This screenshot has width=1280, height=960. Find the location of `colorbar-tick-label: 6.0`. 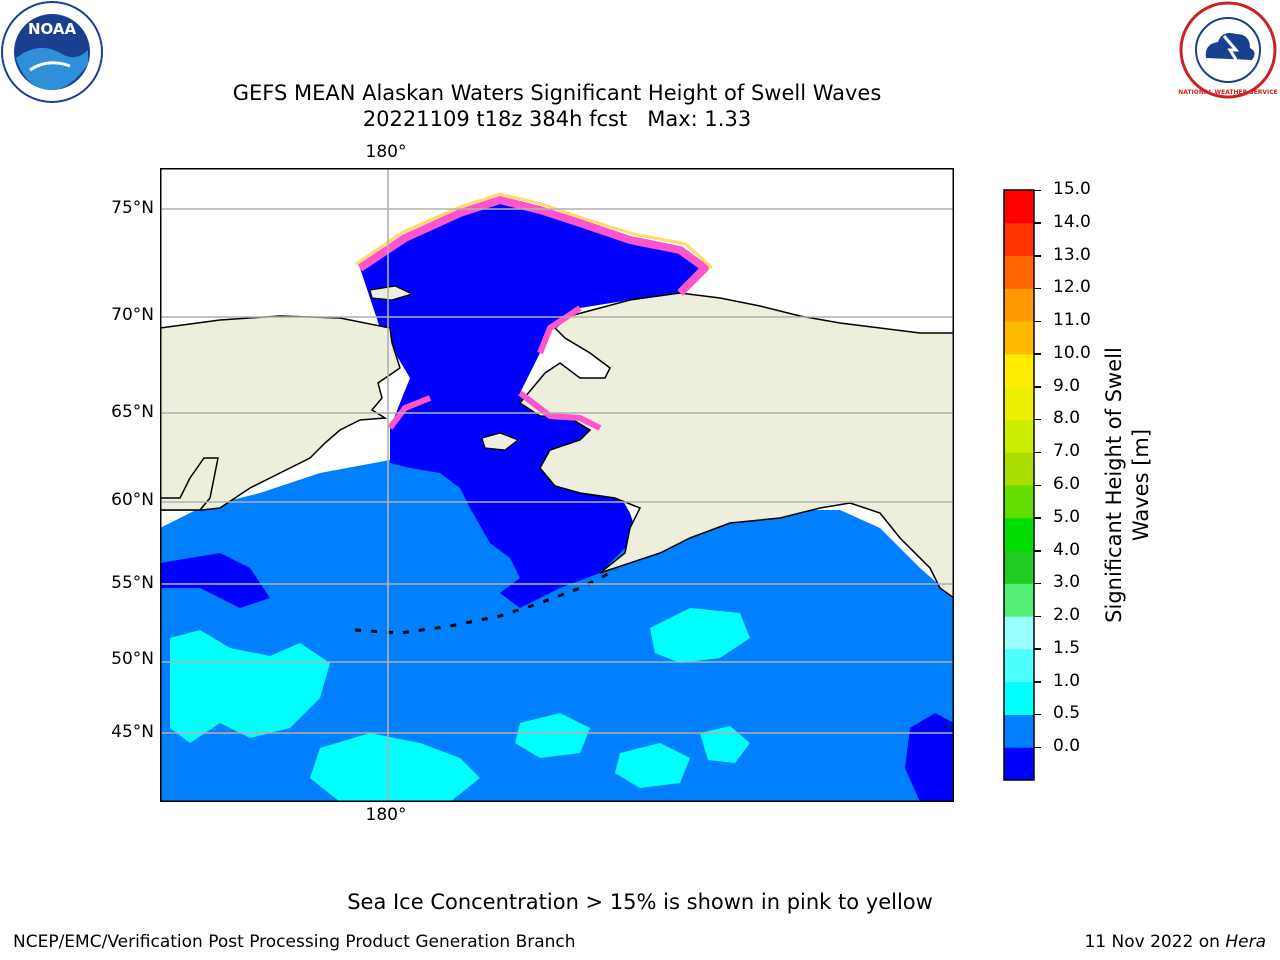

colorbar-tick-label: 6.0 is located at coordinates (1067, 484).